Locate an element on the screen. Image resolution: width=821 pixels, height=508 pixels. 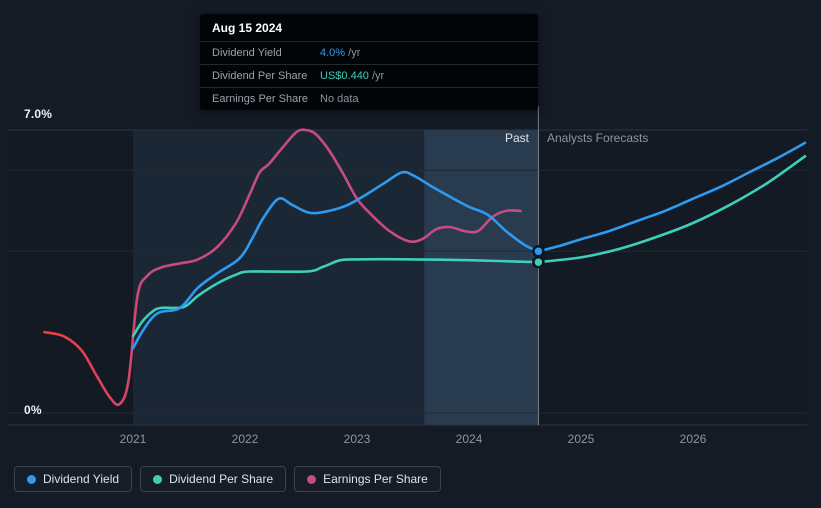
tooltip-value-number: US$0.440 is located at coordinates (344, 76).